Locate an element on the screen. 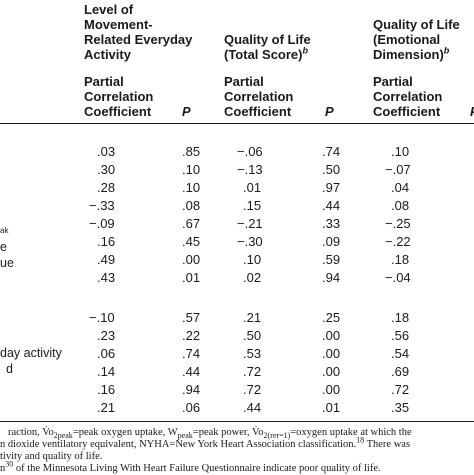 This screenshot has height=475, width=474. qol-emotional-coef-cell: .54 is located at coordinates (400, 353).